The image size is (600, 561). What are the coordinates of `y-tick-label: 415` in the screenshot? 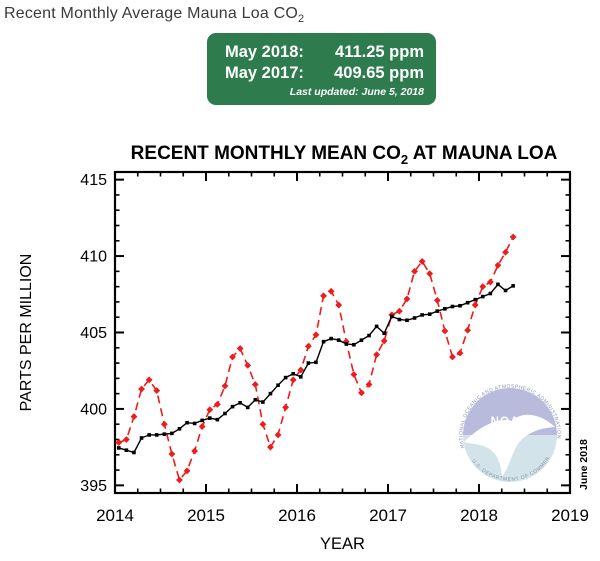 It's located at (93, 180).